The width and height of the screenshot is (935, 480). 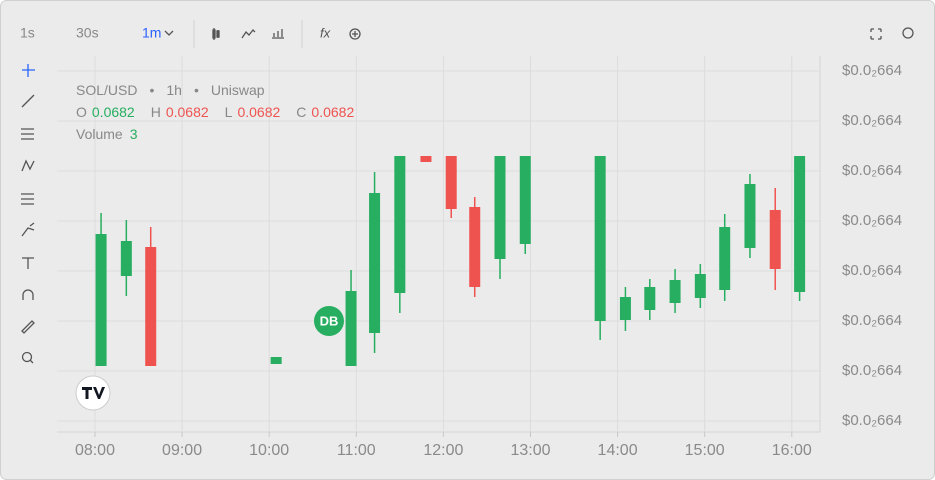 What do you see at coordinates (27, 199) in the screenshot?
I see `forecast-tool` at bounding box center [27, 199].